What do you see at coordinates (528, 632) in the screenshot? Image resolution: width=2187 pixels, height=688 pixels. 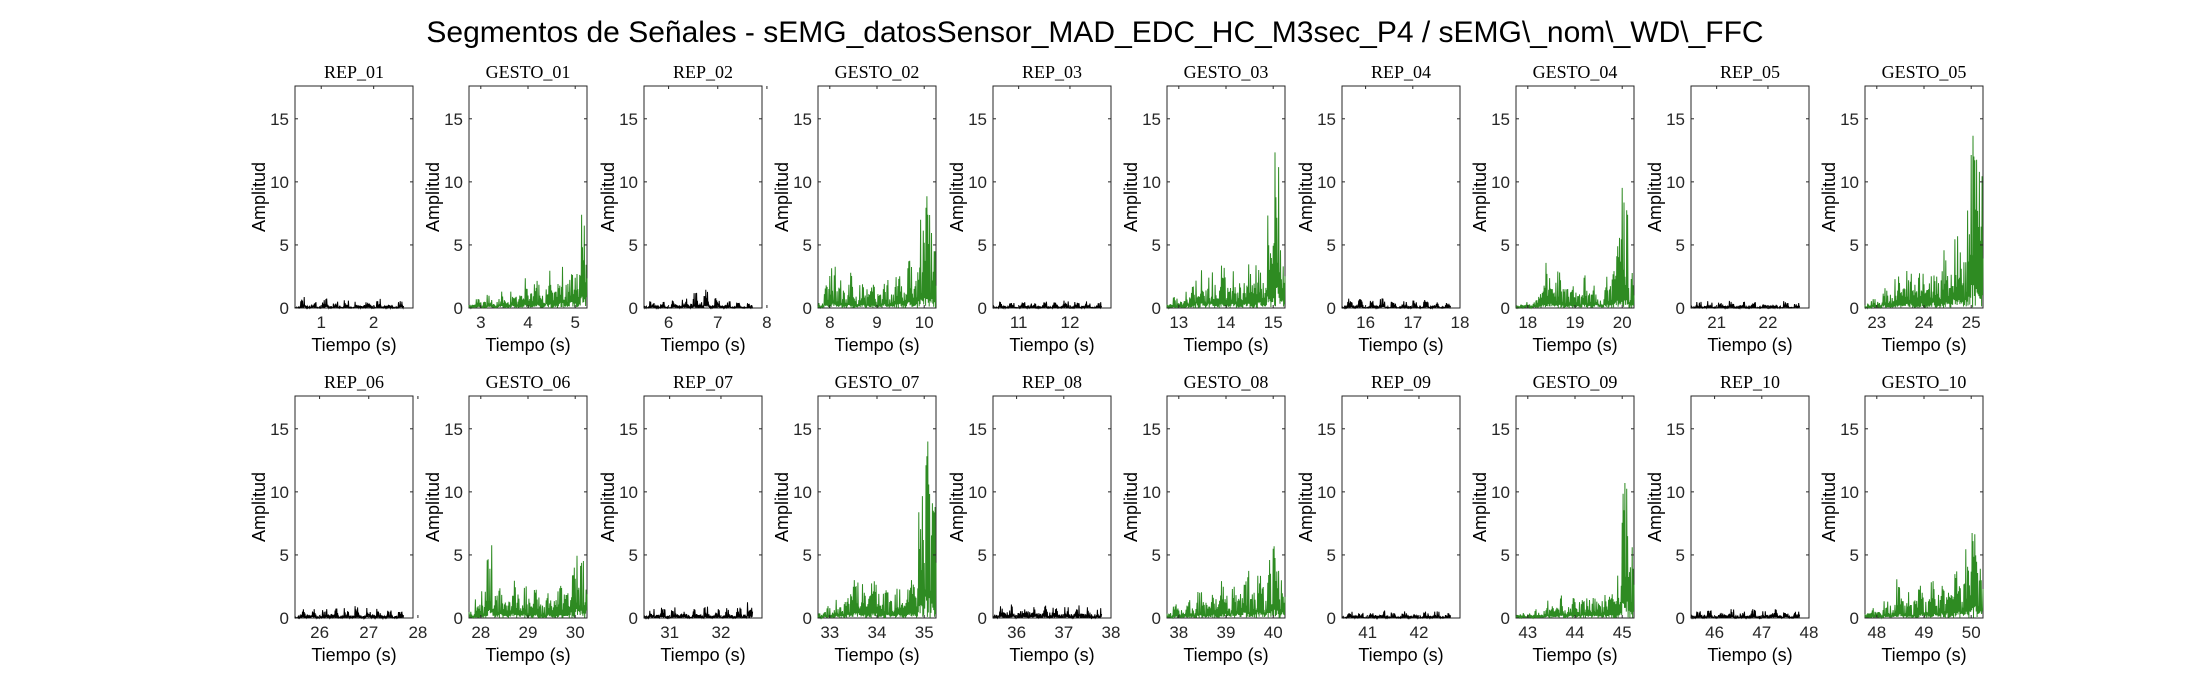 I see `x-tick-label: 29` at bounding box center [528, 632].